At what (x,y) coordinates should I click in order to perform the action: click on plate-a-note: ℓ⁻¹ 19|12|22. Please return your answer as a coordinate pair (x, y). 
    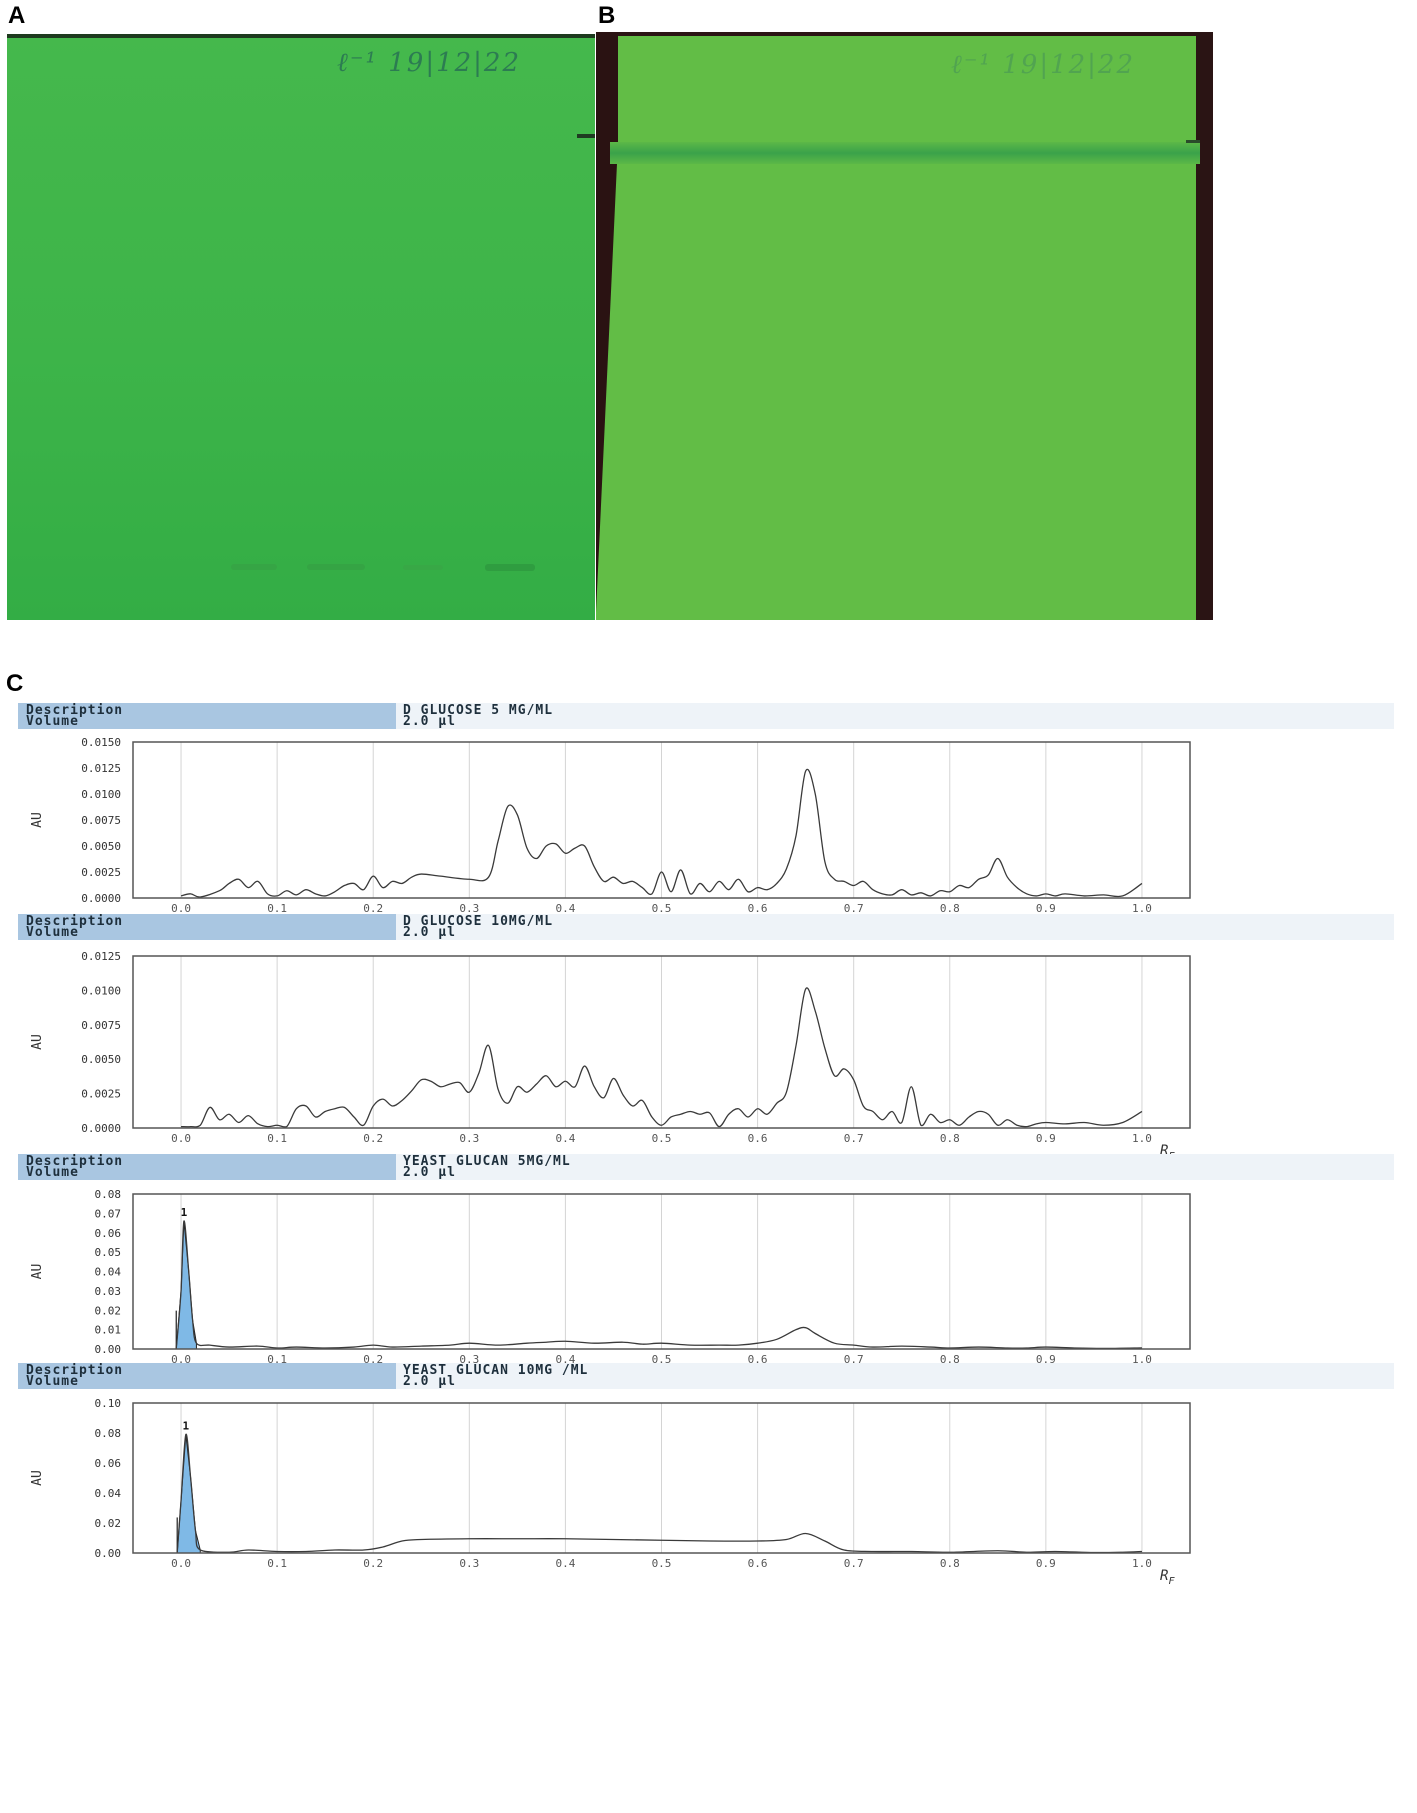
    Looking at the image, I should click on (429, 63).